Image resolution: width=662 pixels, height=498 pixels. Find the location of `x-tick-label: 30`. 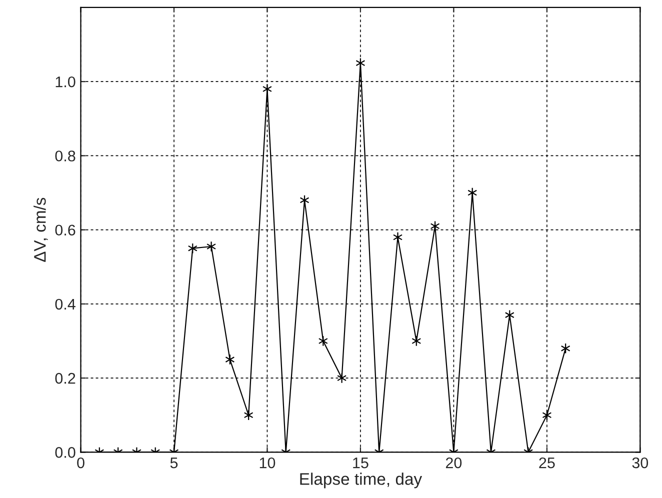

x-tick-label: 30 is located at coordinates (640, 462).